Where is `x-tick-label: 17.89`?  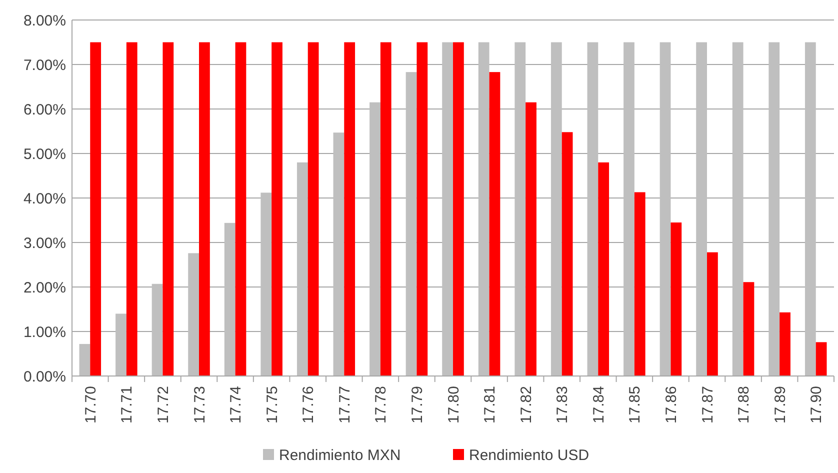
x-tick-label: 17.89 is located at coordinates (780, 405).